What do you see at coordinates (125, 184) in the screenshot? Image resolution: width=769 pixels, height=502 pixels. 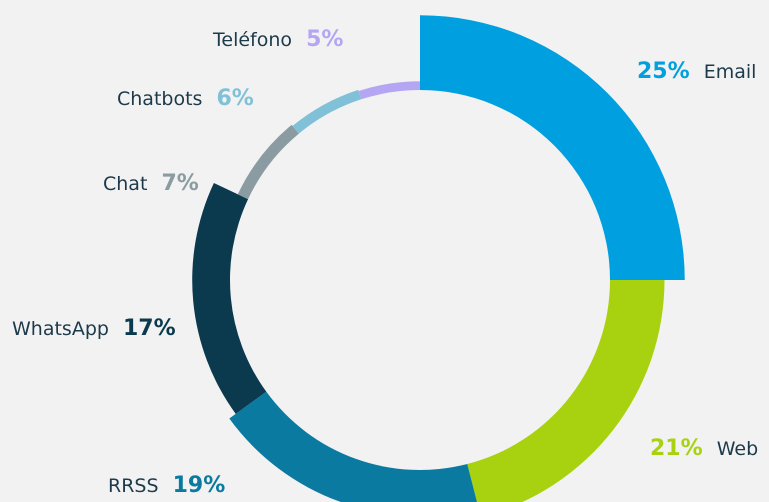 I see `category-name: Chat` at bounding box center [125, 184].